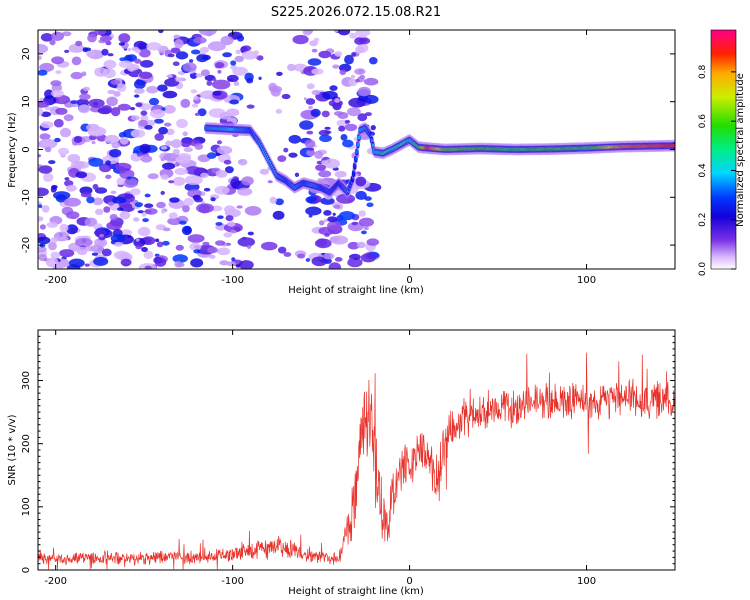 The image size is (750, 600). Describe the element at coordinates (703, 71) in the screenshot. I see `colorbar-tick-label: 0.8` at that location.